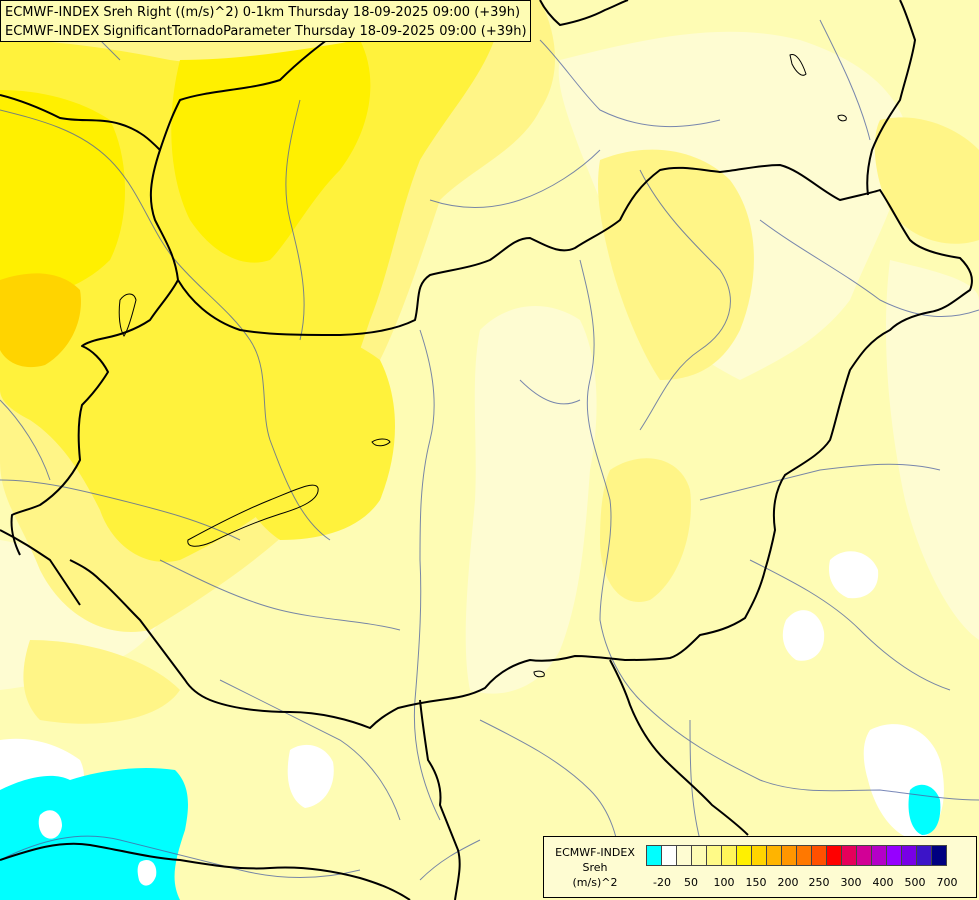 This screenshot has height=900, width=979. I want to click on legend-tick-label: 500, so click(915, 882).